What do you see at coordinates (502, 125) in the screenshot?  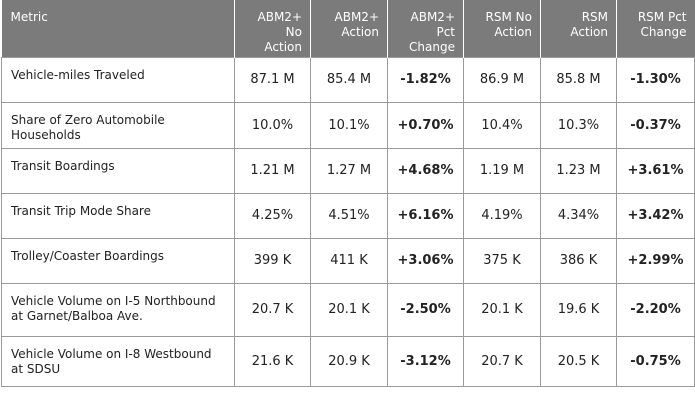 I see `value-cell: 10.4%` at bounding box center [502, 125].